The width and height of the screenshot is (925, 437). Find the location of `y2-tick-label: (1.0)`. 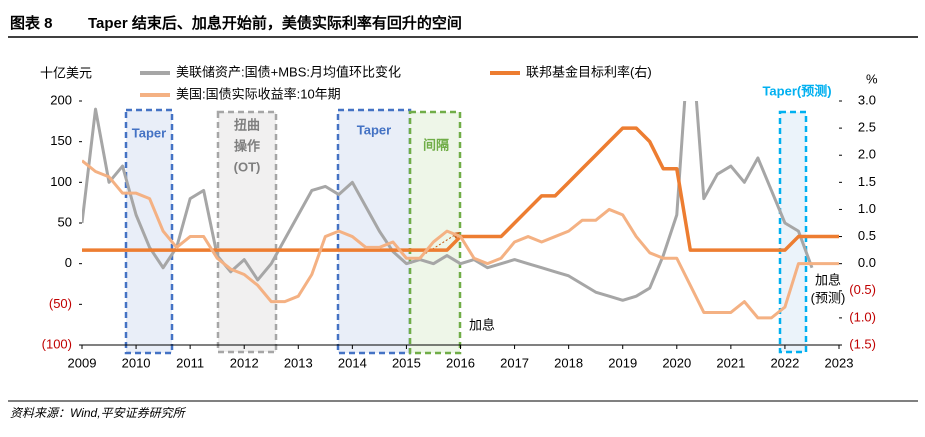

y2-tick-label: (1.0) is located at coordinates (862, 316).